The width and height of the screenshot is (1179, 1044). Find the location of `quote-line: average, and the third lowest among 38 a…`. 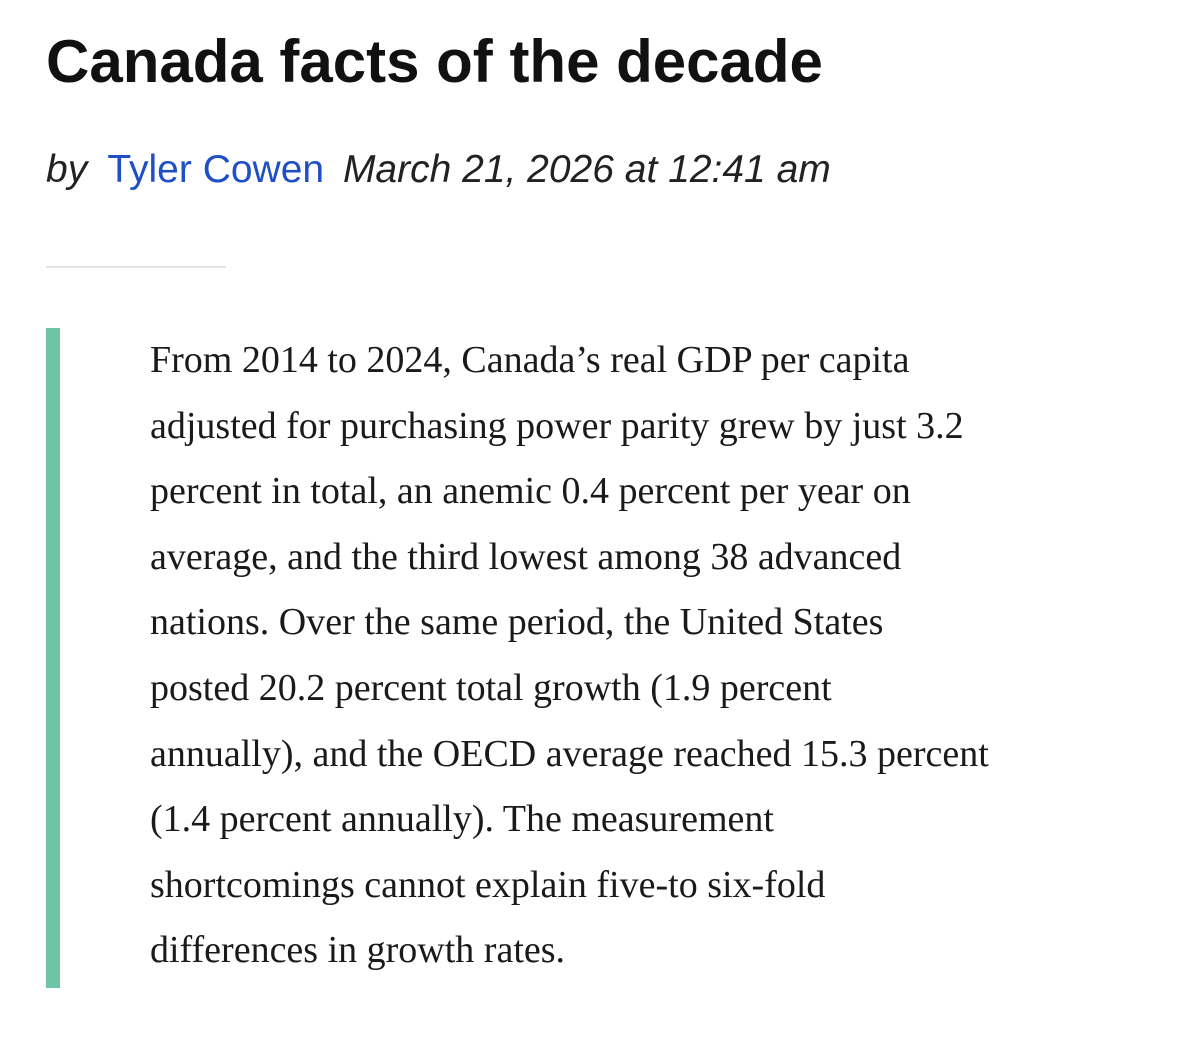

quote-line: average, and the third lowest among 38 a… is located at coordinates (526, 556).